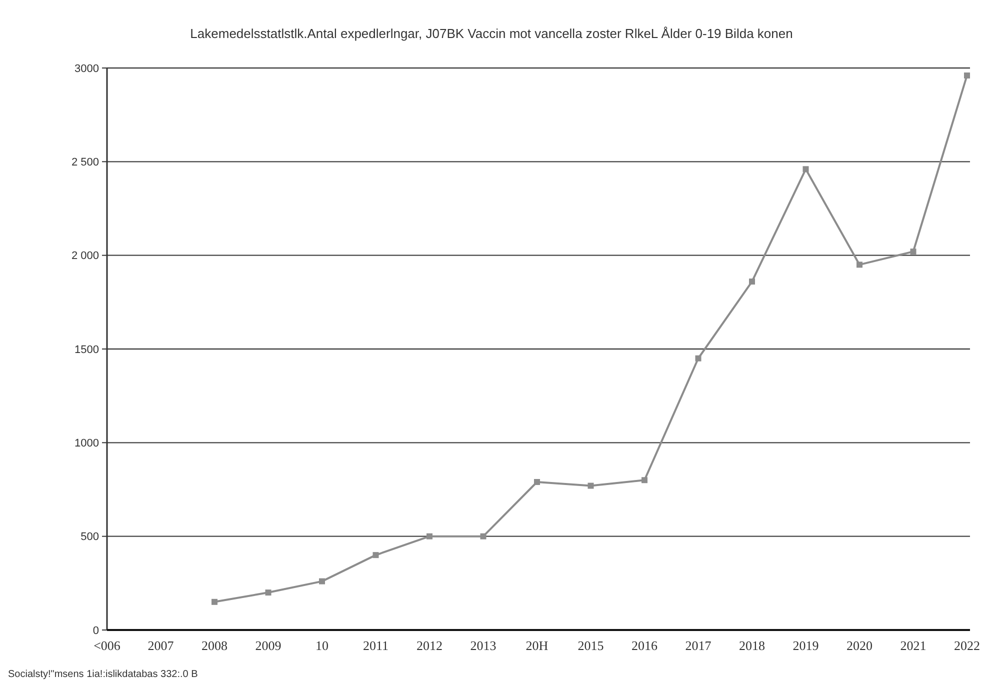 This screenshot has width=983, height=685. I want to click on x-tick-label: 2019, so click(805, 645).